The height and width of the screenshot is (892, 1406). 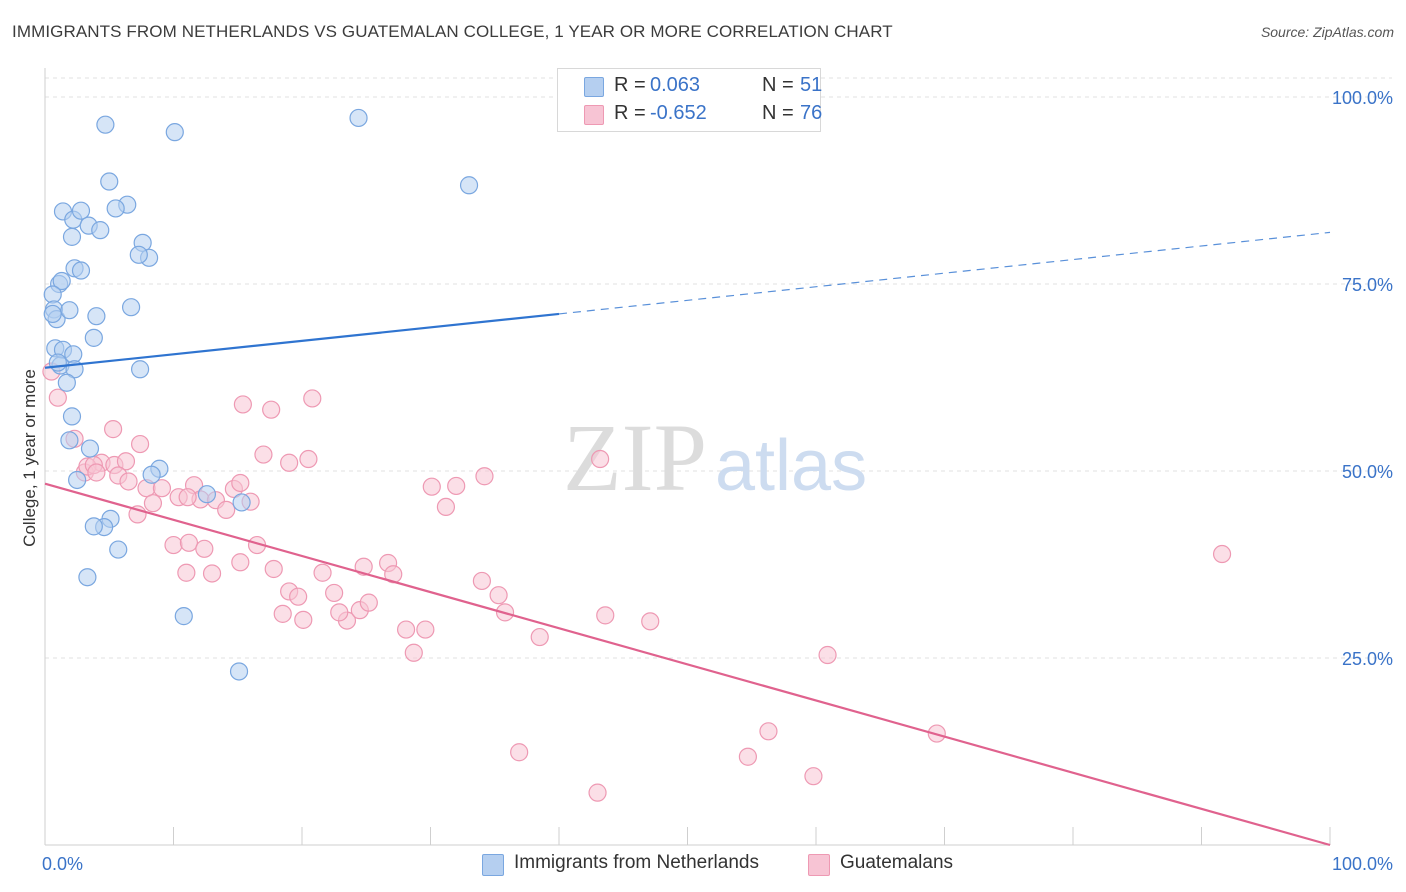 I want to click on legend-n-value: 76, so click(x=811, y=113).